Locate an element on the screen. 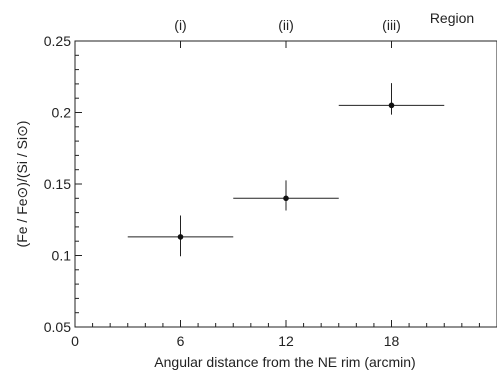 Image resolution: width=497 pixels, height=382 pixels. top-axis-ticks: (i) (ii) (iii) is located at coordinates (287, 32).